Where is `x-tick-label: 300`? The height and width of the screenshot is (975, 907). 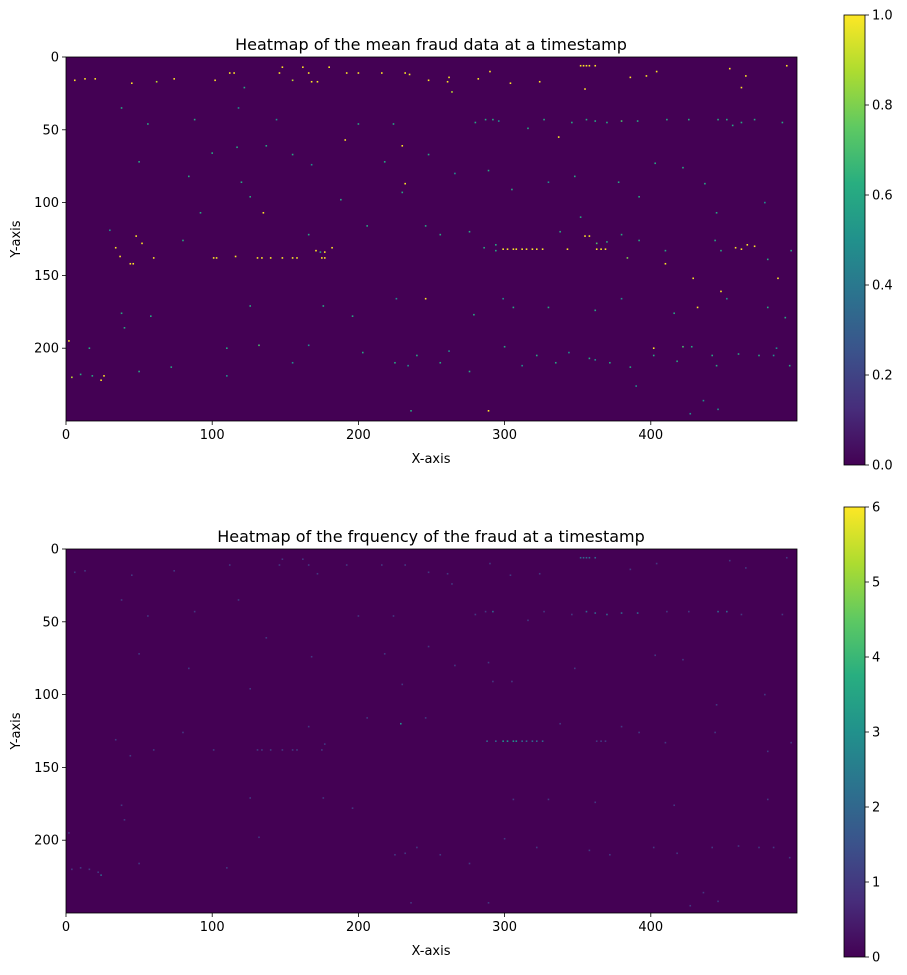 x-tick-label: 300 is located at coordinates (504, 435).